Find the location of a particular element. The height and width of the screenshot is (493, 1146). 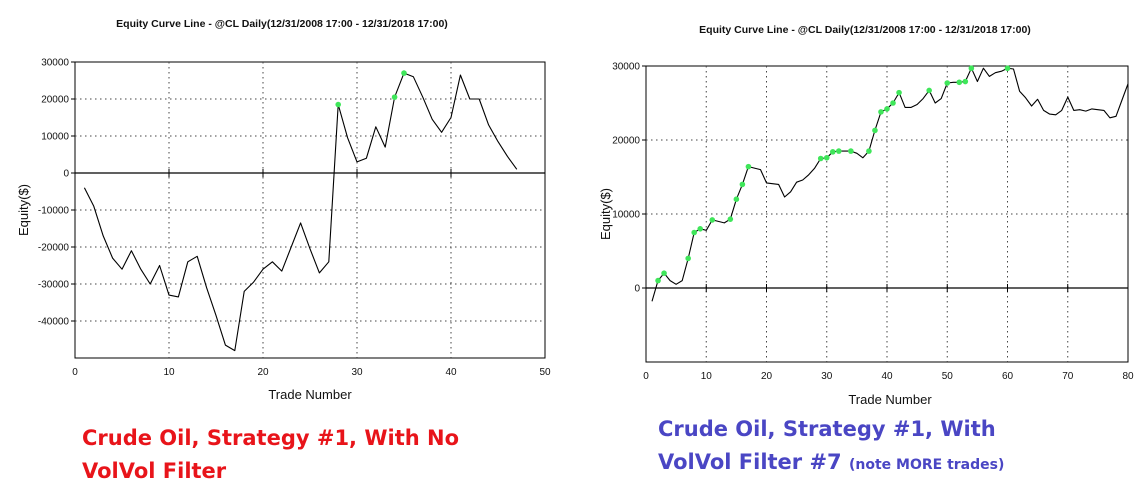

caption-line-1: Crude Oil, Strategy #1, With is located at coordinates (827, 429).